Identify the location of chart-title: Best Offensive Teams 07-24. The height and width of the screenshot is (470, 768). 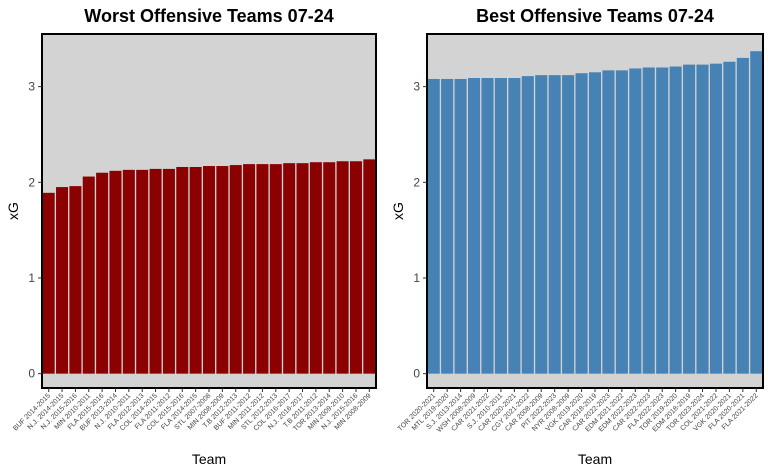
(595, 16).